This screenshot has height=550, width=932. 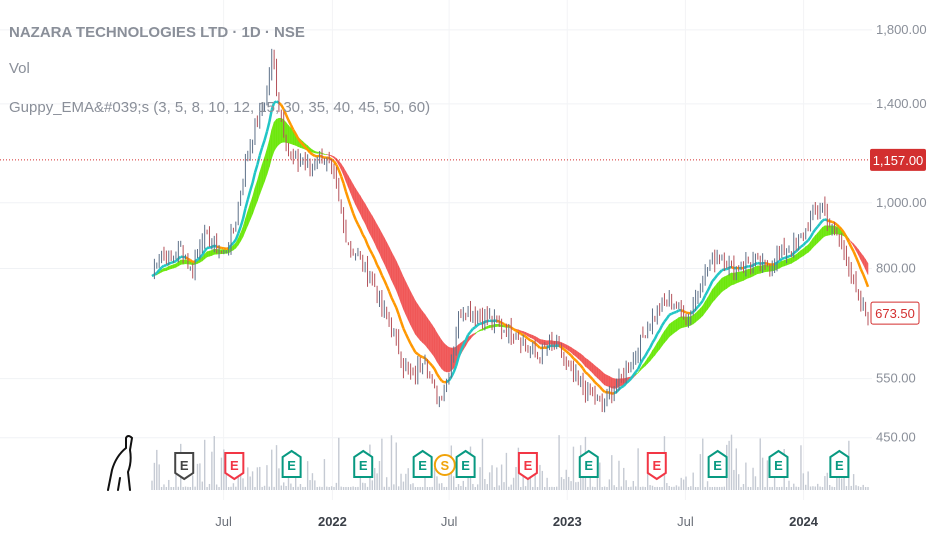 What do you see at coordinates (184, 466) in the screenshot?
I see `earnings-marker: E` at bounding box center [184, 466].